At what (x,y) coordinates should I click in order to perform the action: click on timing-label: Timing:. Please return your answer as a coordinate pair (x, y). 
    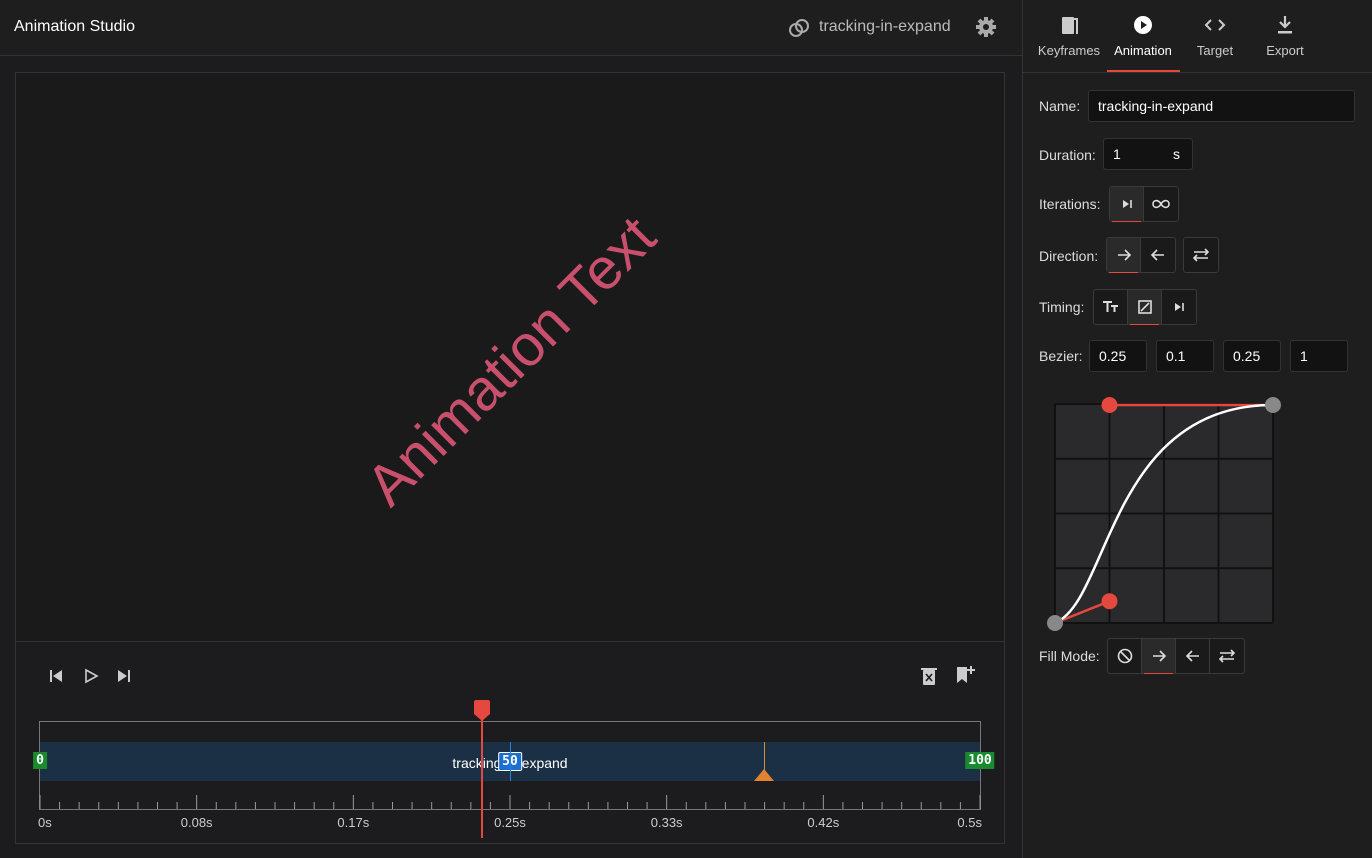
    Looking at the image, I should click on (1062, 307).